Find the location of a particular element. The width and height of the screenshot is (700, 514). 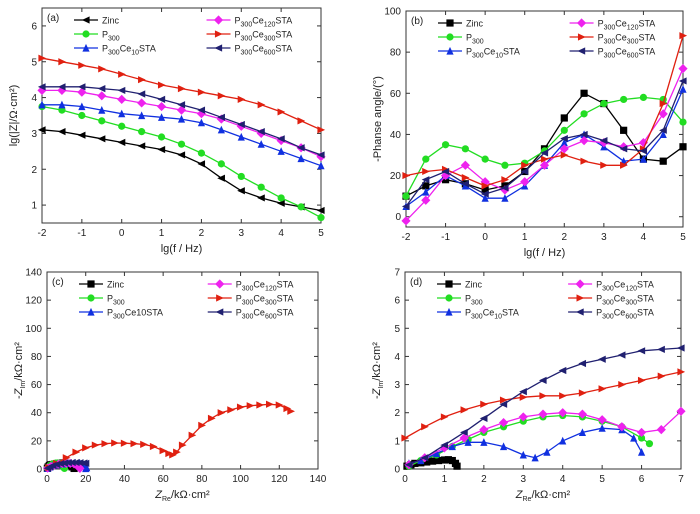

series-ce300 is located at coordinates (543, 405).